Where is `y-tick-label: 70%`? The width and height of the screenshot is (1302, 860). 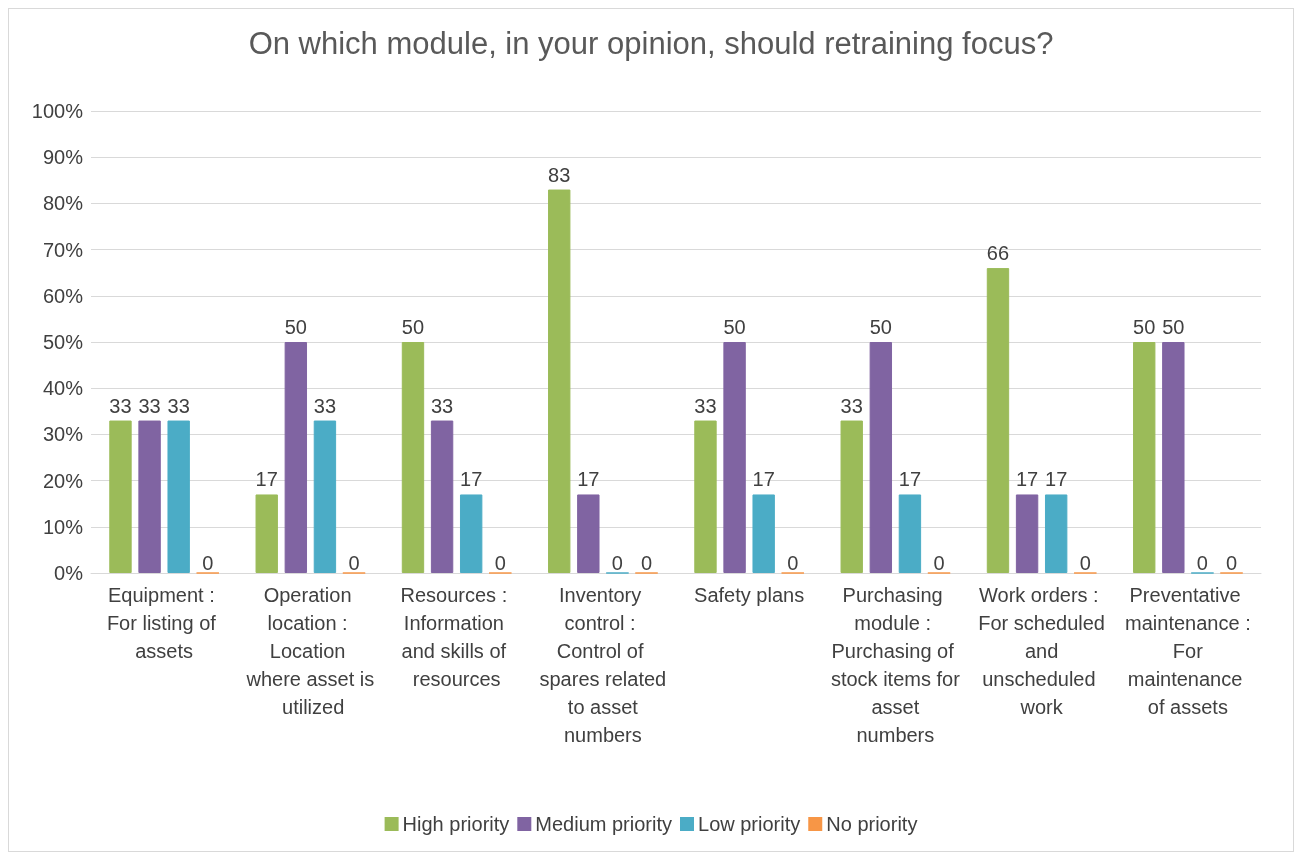 y-tick-label: 70% is located at coordinates (63, 249).